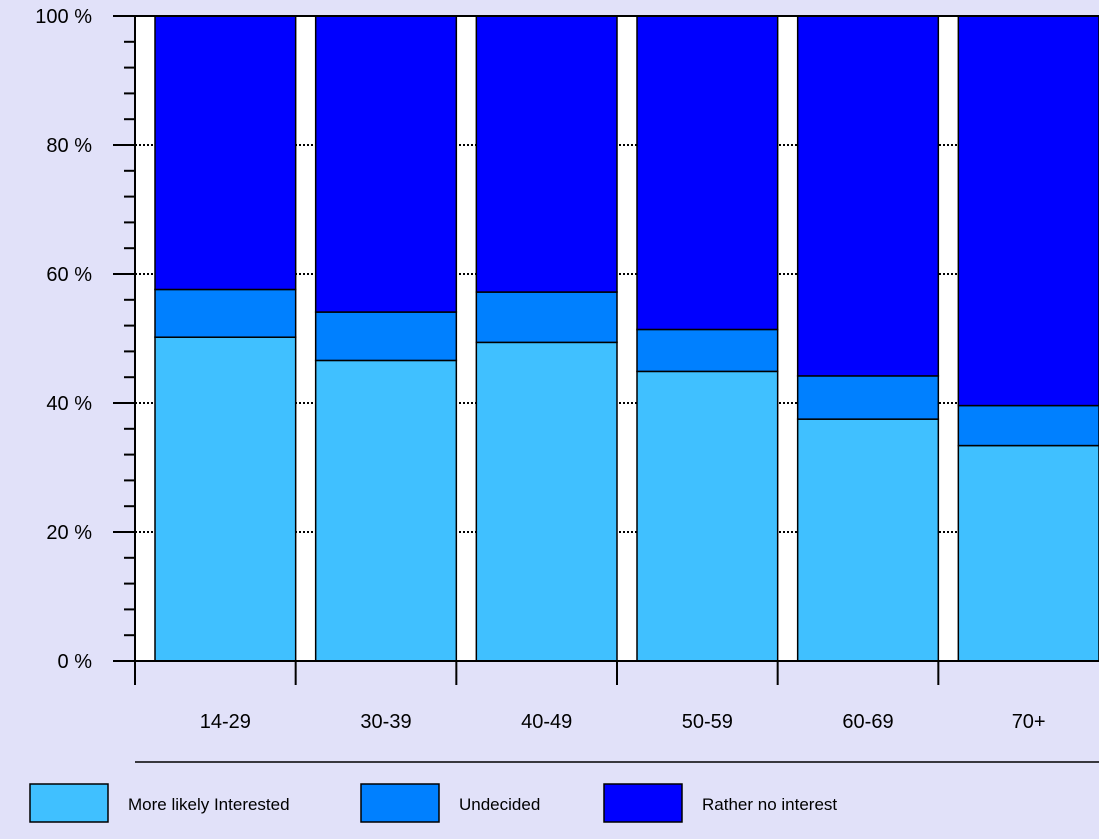 The image size is (1099, 839). Describe the element at coordinates (623, 722) in the screenshot. I see `x-tick-labels: 14-29 30-39 40-49 50-59 60-69 70+` at that location.